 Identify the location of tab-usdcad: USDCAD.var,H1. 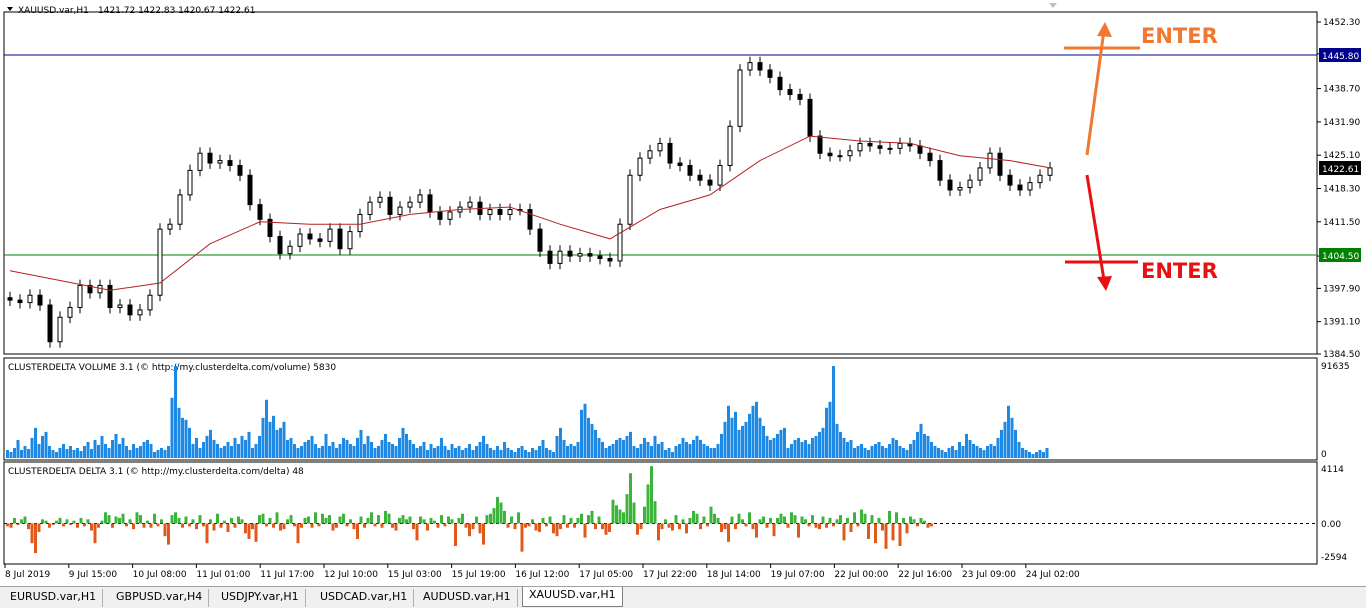
(364, 598).